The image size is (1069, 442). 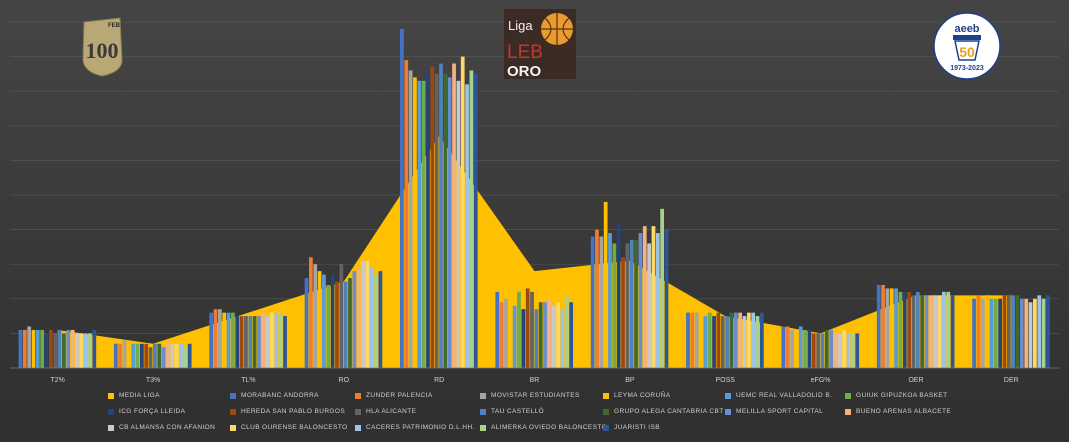 What do you see at coordinates (518, 411) in the screenshot?
I see `legend-label: TAU CASTELLÓ` at bounding box center [518, 411].